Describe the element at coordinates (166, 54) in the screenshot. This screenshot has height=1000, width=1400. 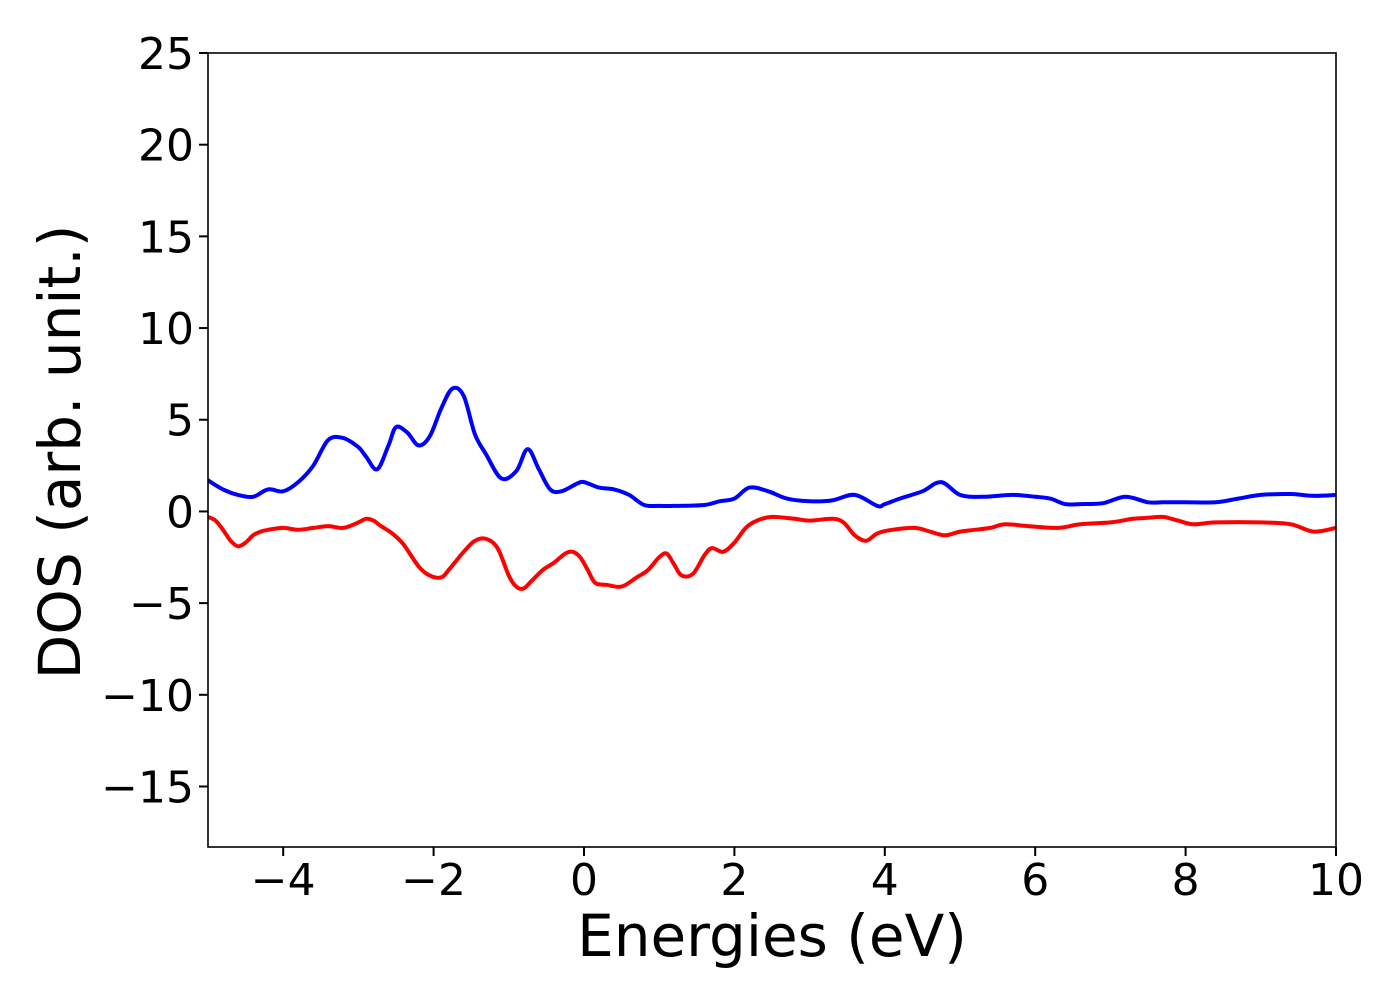
I see `y-tick-label: 25` at that location.